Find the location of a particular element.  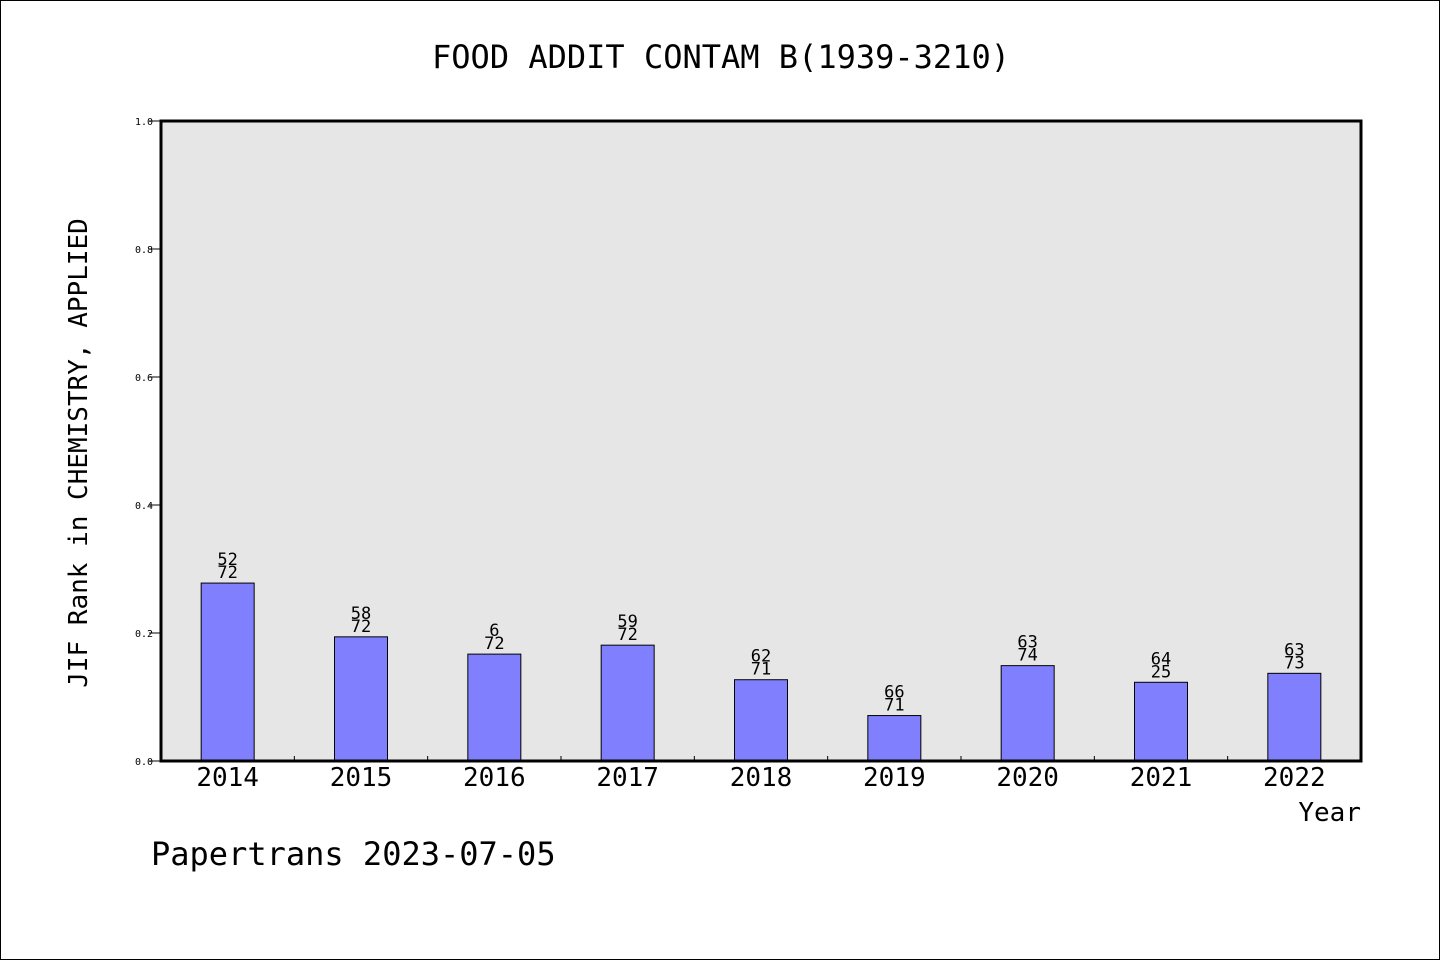

x-tick-label: 2022 is located at coordinates (1294, 778).